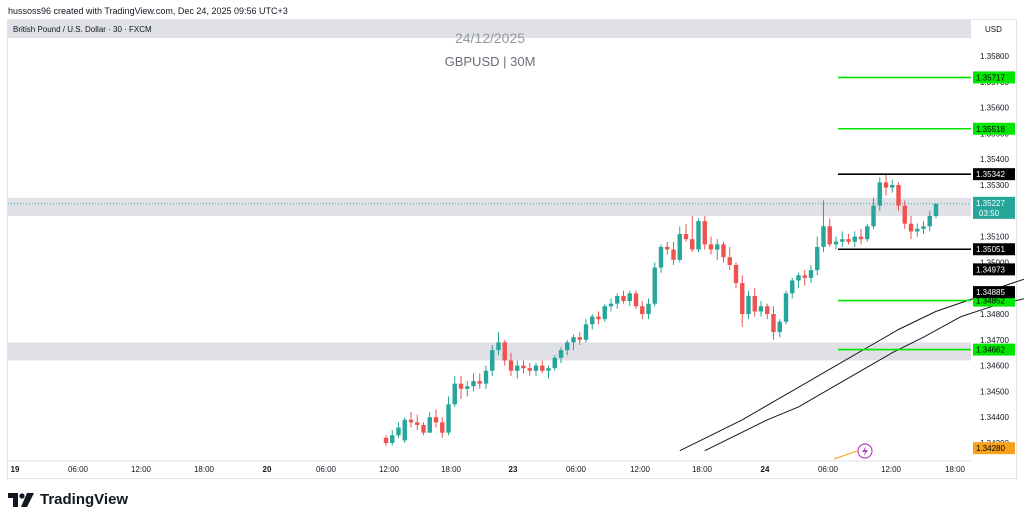  What do you see at coordinates (15, 469) in the screenshot?
I see `x-tick-label: 19` at bounding box center [15, 469].